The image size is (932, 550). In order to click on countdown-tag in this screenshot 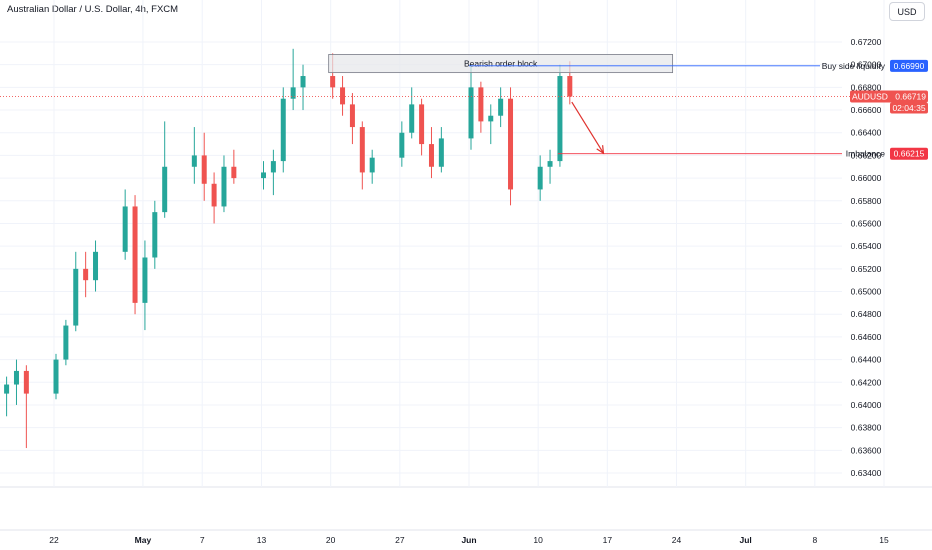, I will do `click(909, 108)`.